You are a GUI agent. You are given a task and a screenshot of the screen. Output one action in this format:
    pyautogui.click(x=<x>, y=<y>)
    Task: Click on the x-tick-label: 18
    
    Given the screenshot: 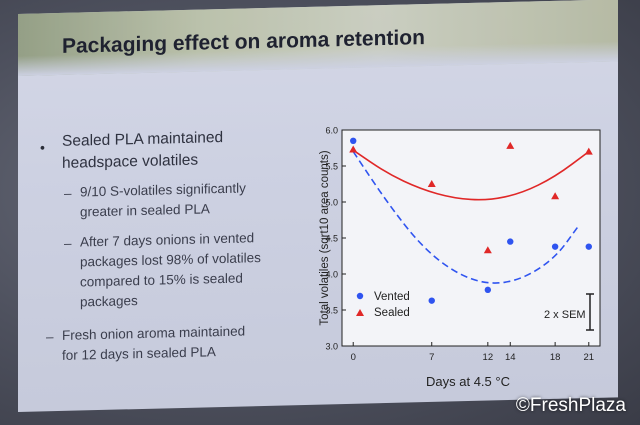 What is the action you would take?
    pyautogui.click(x=555, y=357)
    